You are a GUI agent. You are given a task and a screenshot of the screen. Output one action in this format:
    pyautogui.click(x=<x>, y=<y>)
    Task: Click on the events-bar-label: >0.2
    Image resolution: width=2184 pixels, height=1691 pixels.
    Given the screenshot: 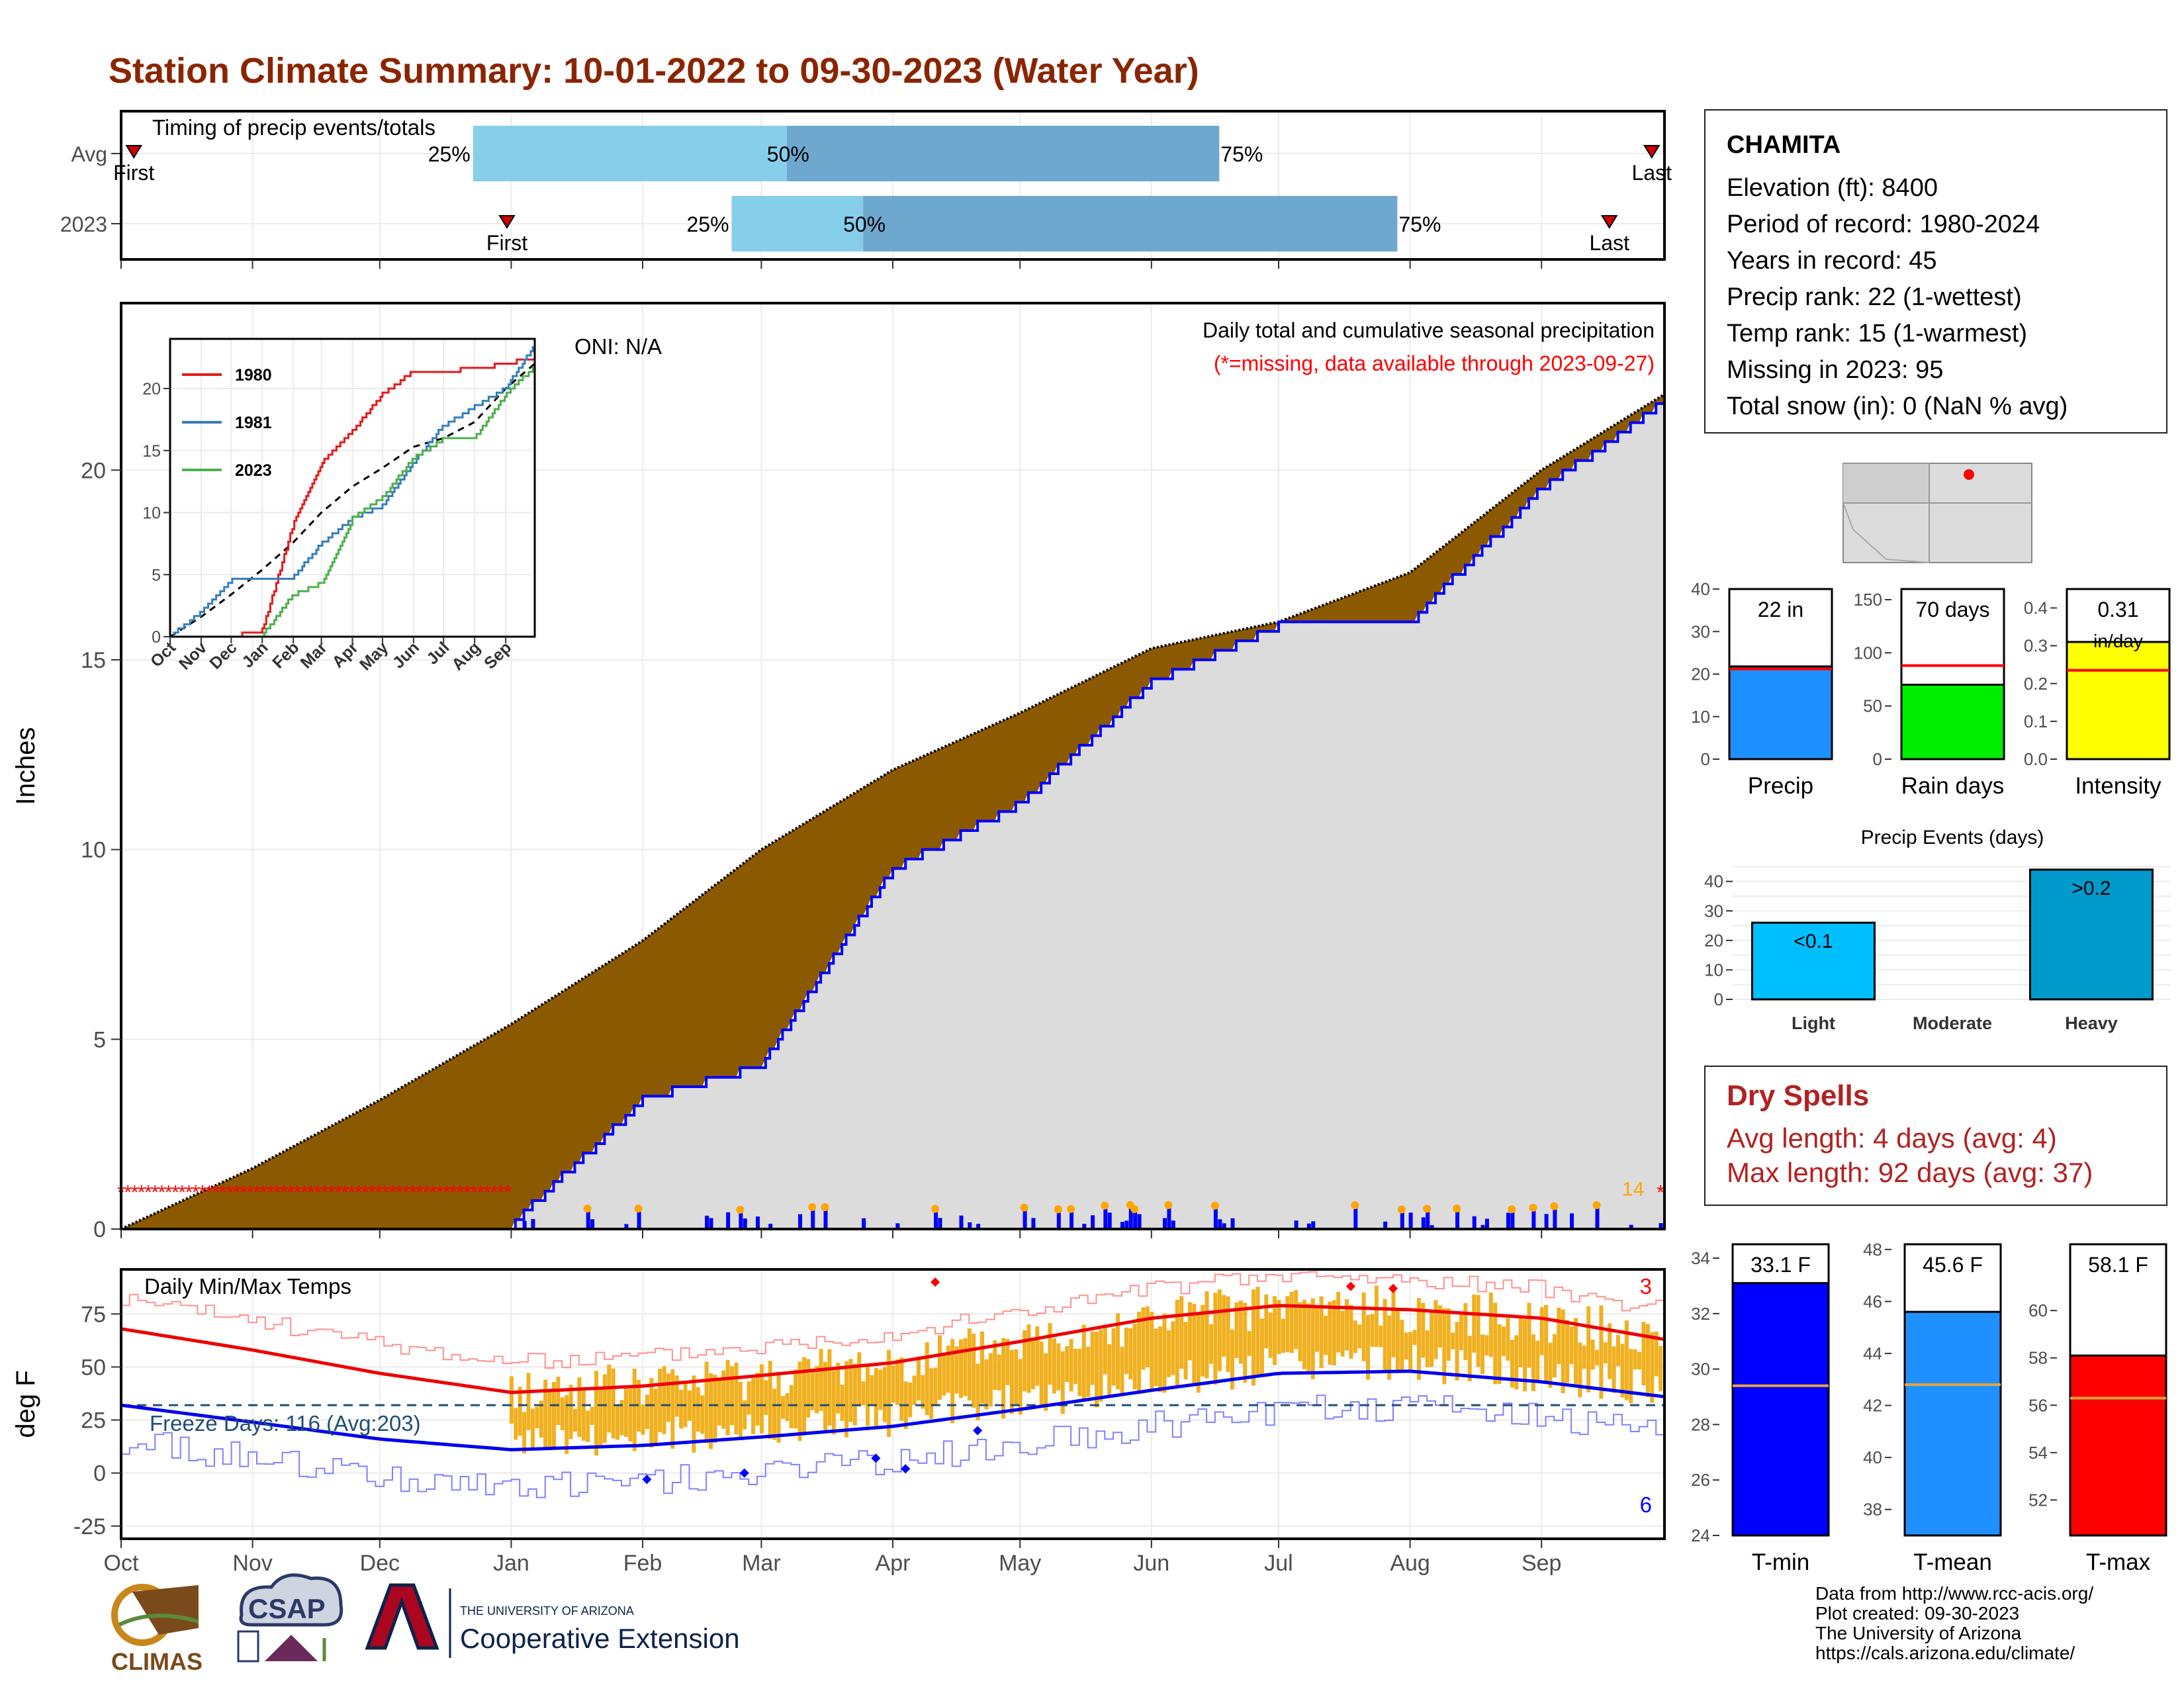 What is the action you would take?
    pyautogui.click(x=2091, y=889)
    